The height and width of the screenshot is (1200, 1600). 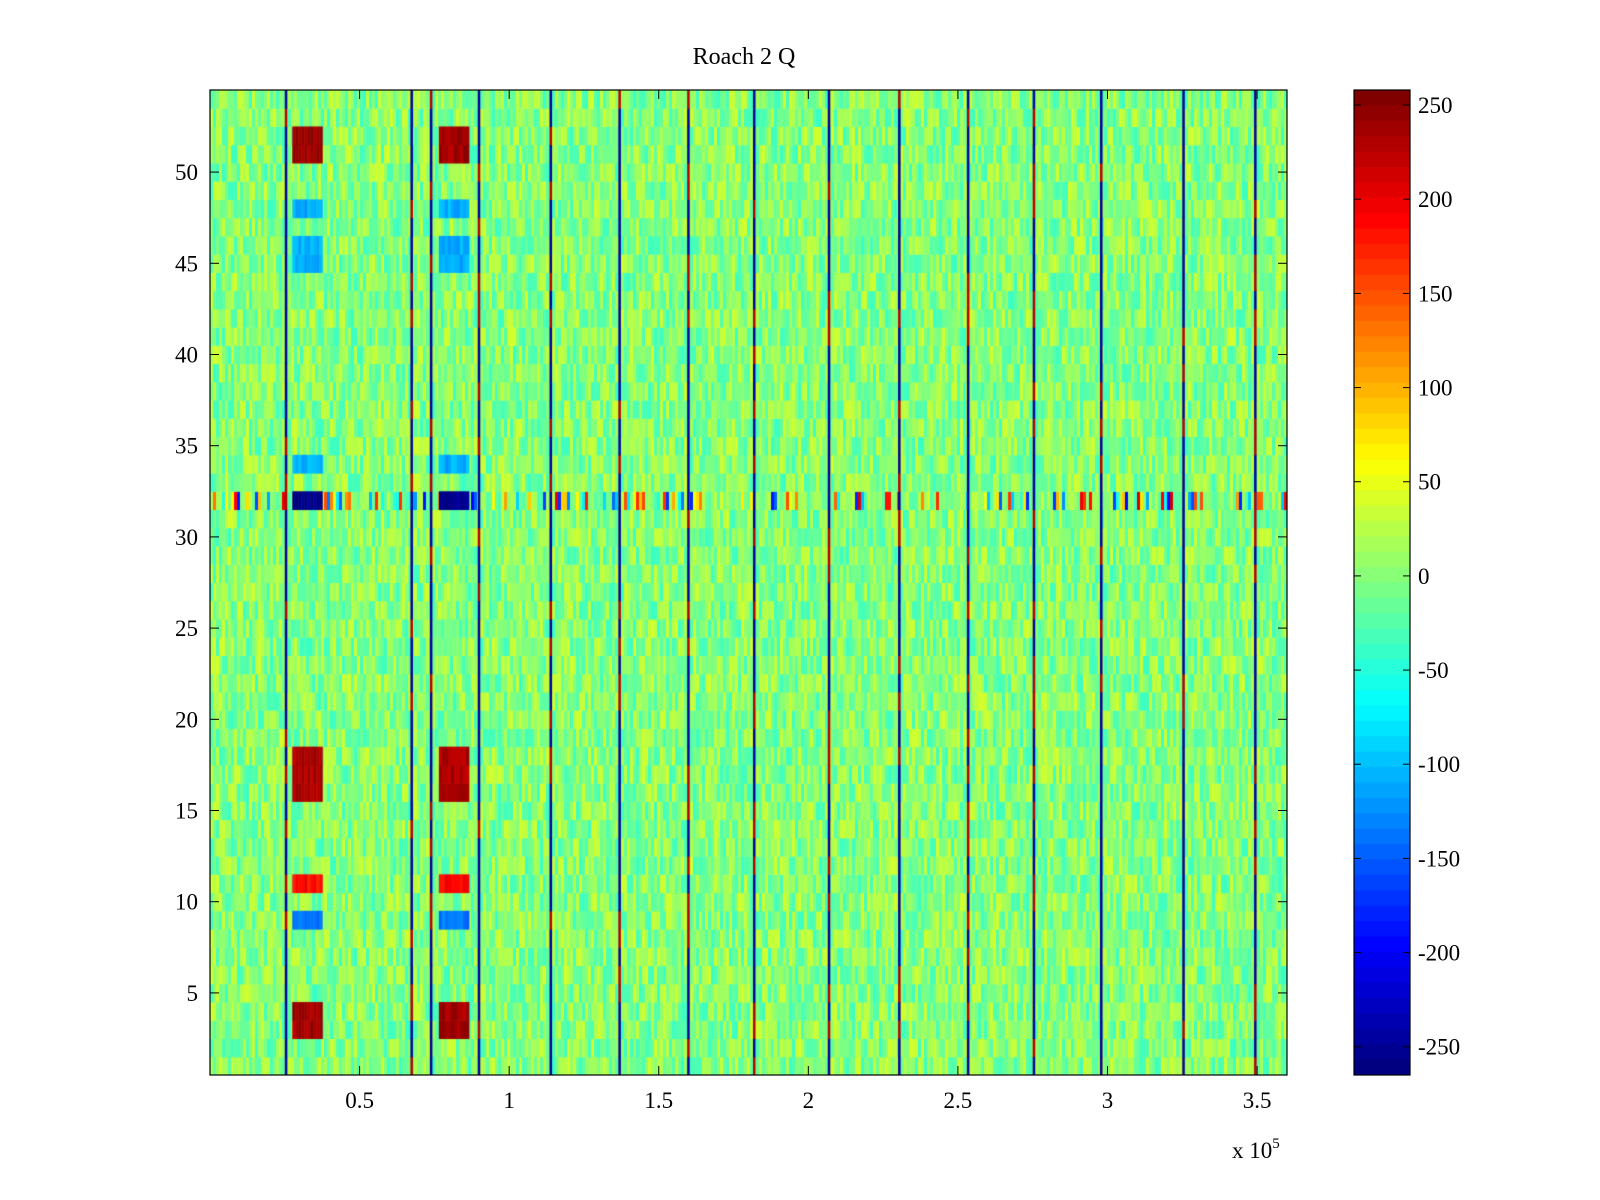 What do you see at coordinates (186, 537) in the screenshot?
I see `y-tick-label: 30` at bounding box center [186, 537].